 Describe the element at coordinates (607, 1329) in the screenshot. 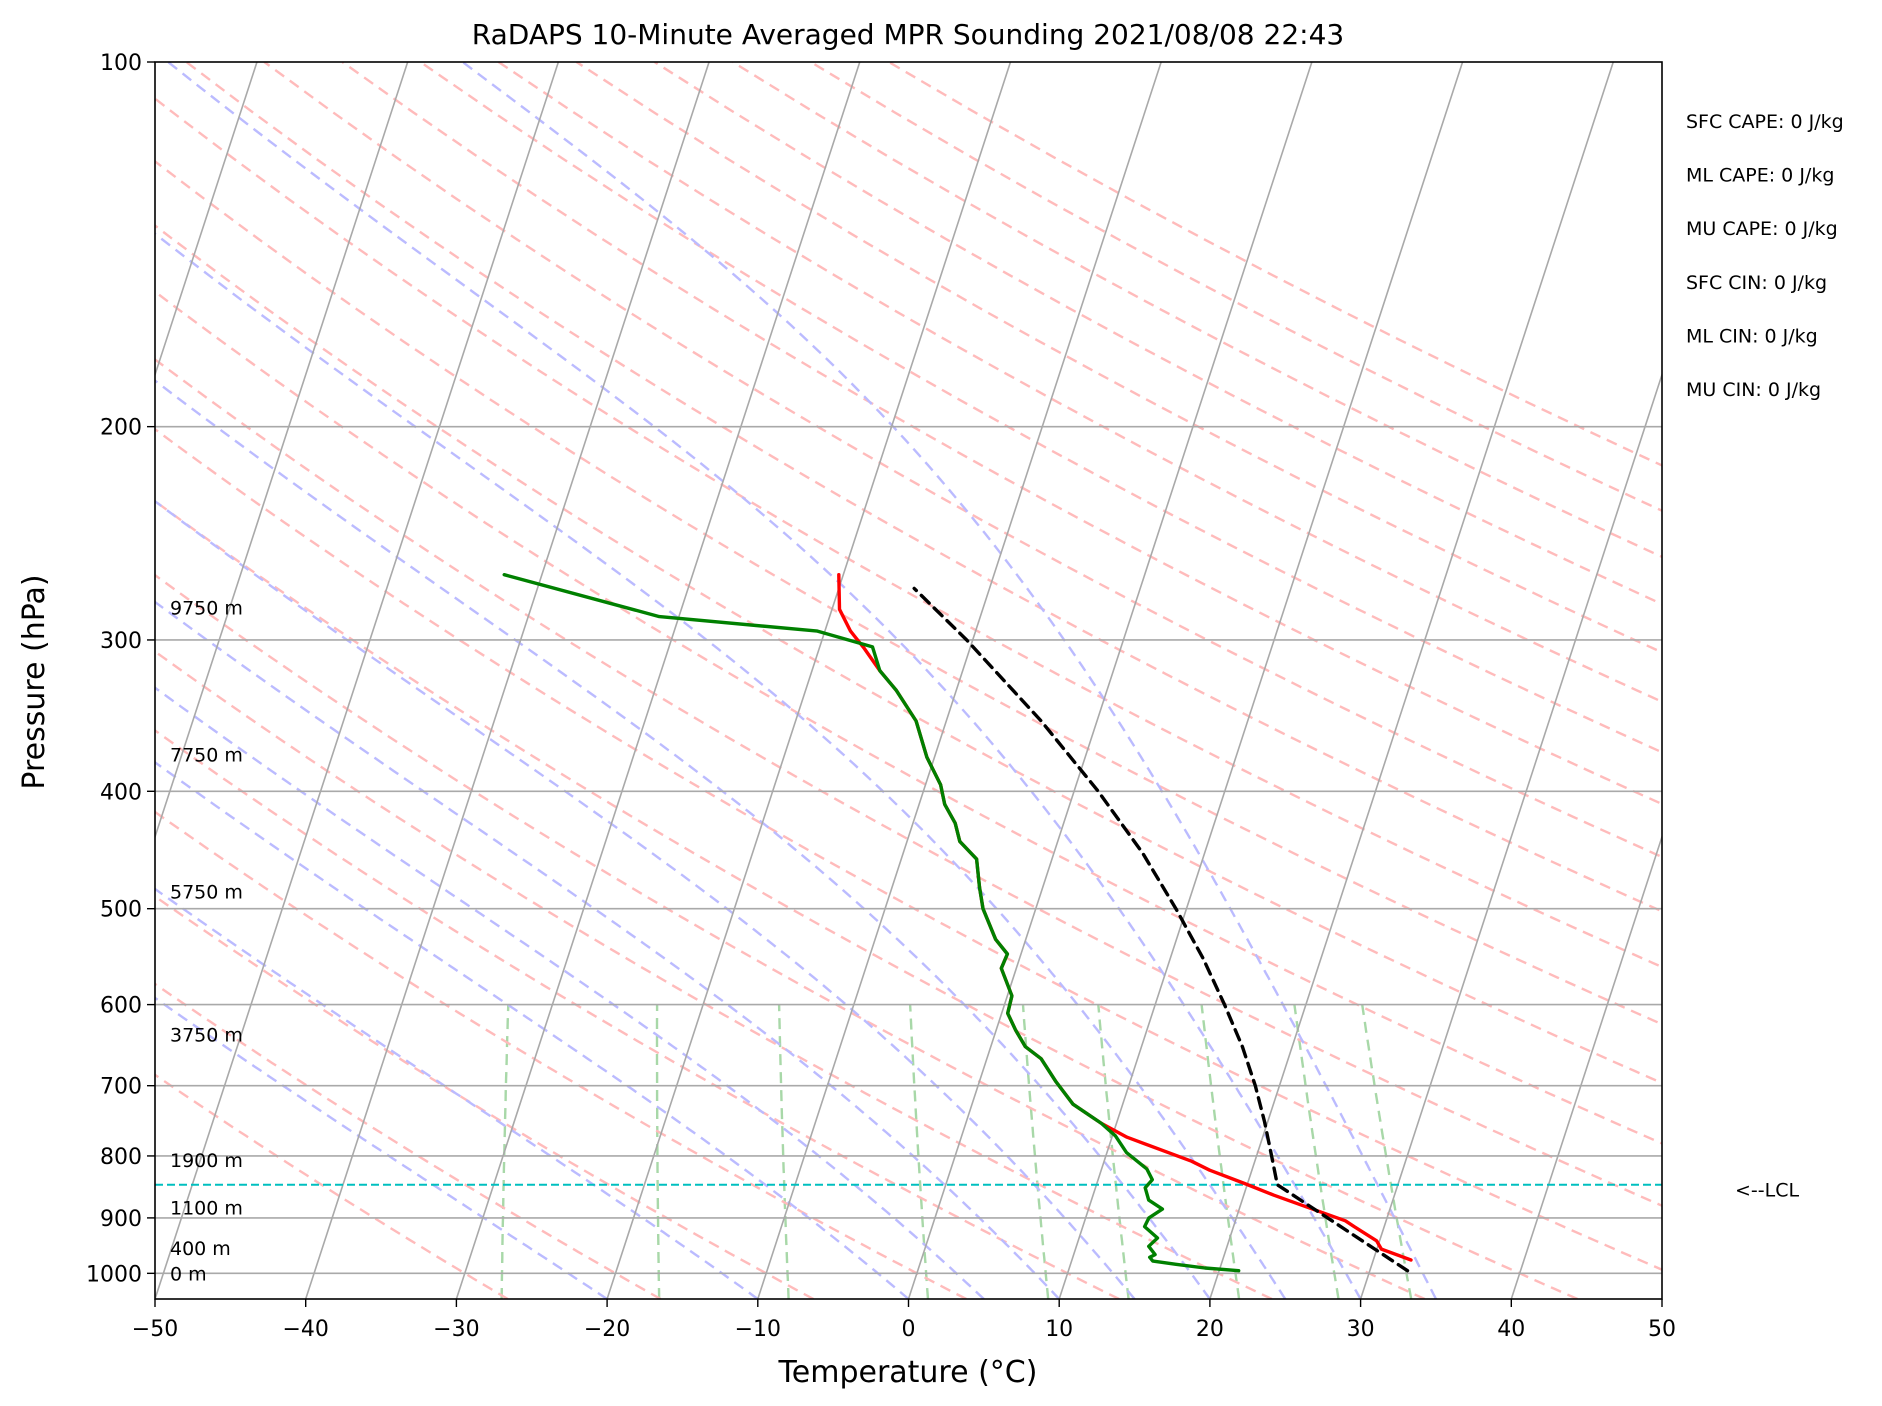

I see `x-tick-label: −20` at that location.